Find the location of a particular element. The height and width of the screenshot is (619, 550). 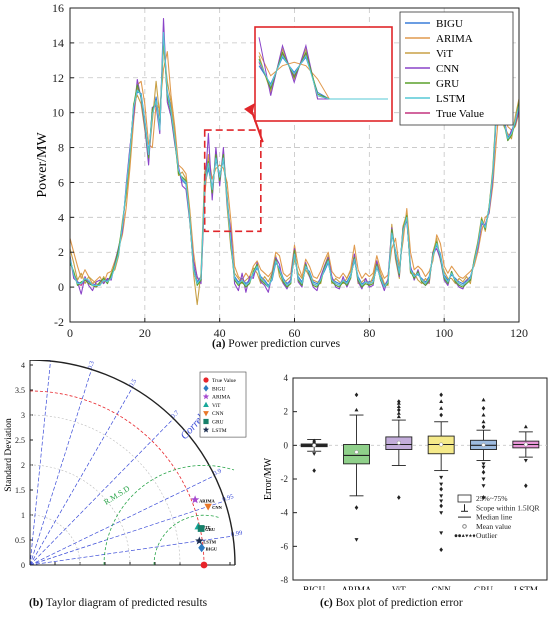

b-ytick-label: 1.5 is located at coordinates (20, 490).